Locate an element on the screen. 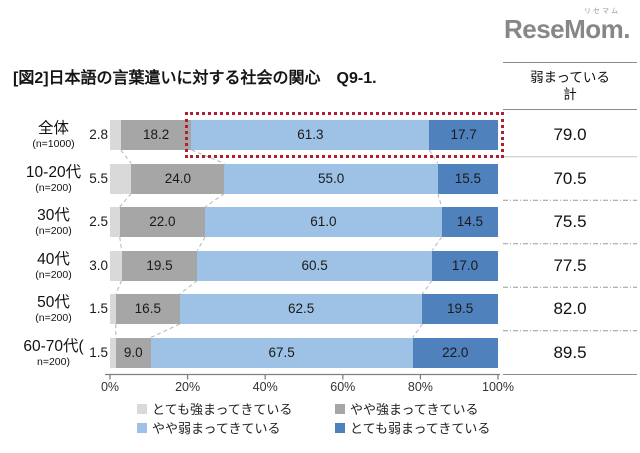  x-axis-tick-label: 0% is located at coordinates (110, 387).